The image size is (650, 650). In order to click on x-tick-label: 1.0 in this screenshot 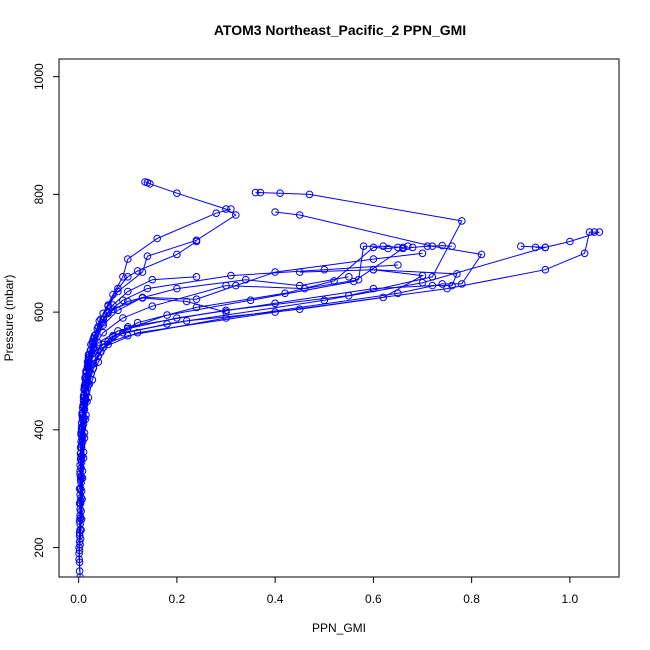, I will do `click(570, 599)`.